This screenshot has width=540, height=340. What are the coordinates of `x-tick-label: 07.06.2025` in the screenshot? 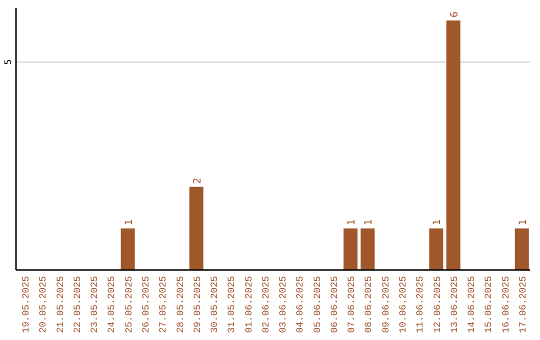 It's located at (352, 305).